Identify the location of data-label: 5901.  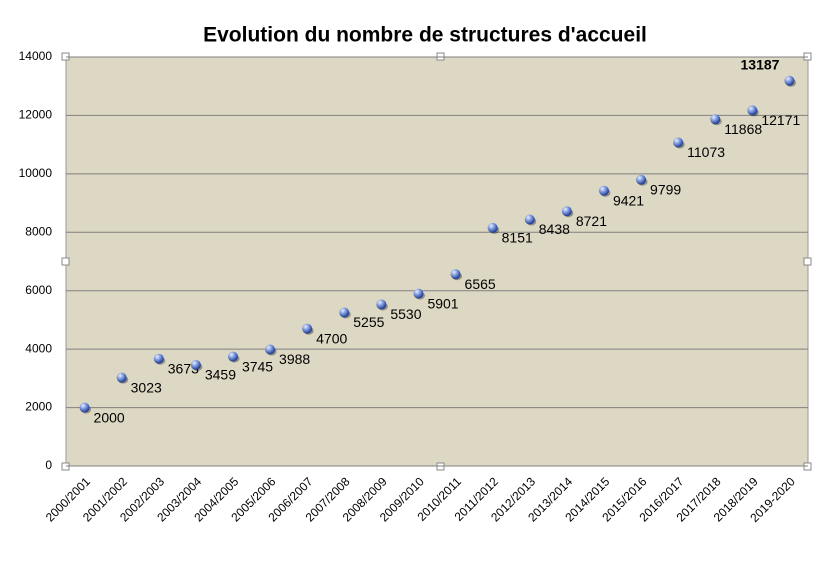
(442, 303).